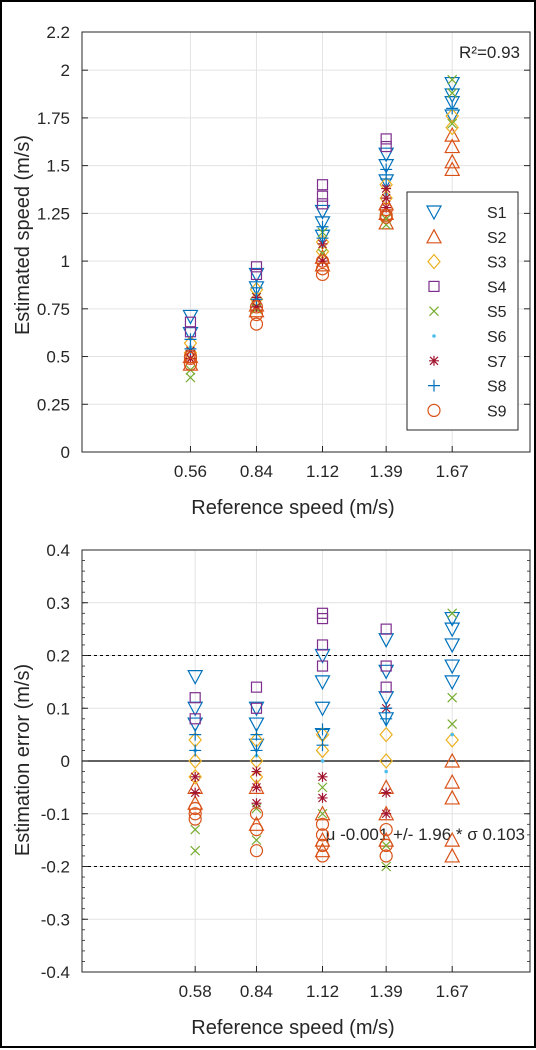 The image size is (536, 1050). Describe the element at coordinates (434, 410) in the screenshot. I see `legend-marker-s9` at that location.